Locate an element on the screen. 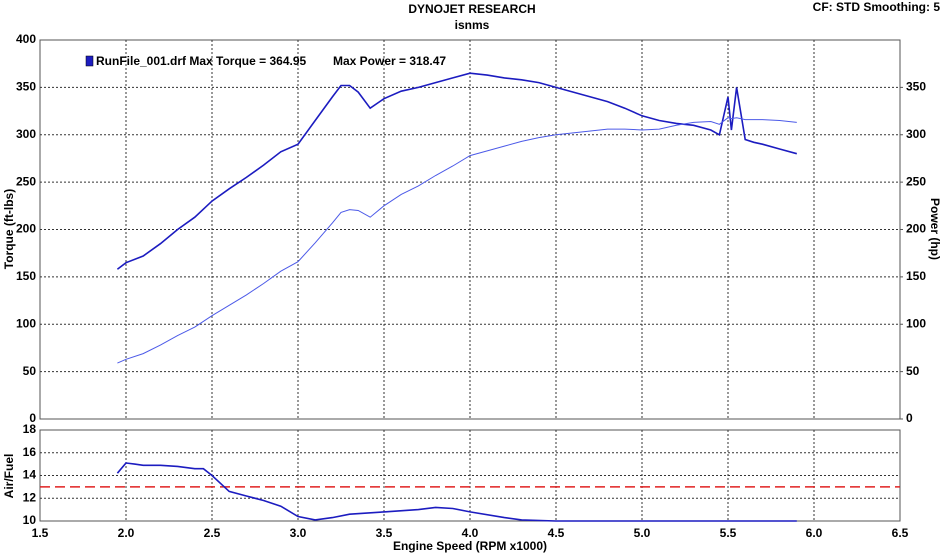 This screenshot has width=943, height=555. x-tick-label: 6.0 is located at coordinates (814, 533).